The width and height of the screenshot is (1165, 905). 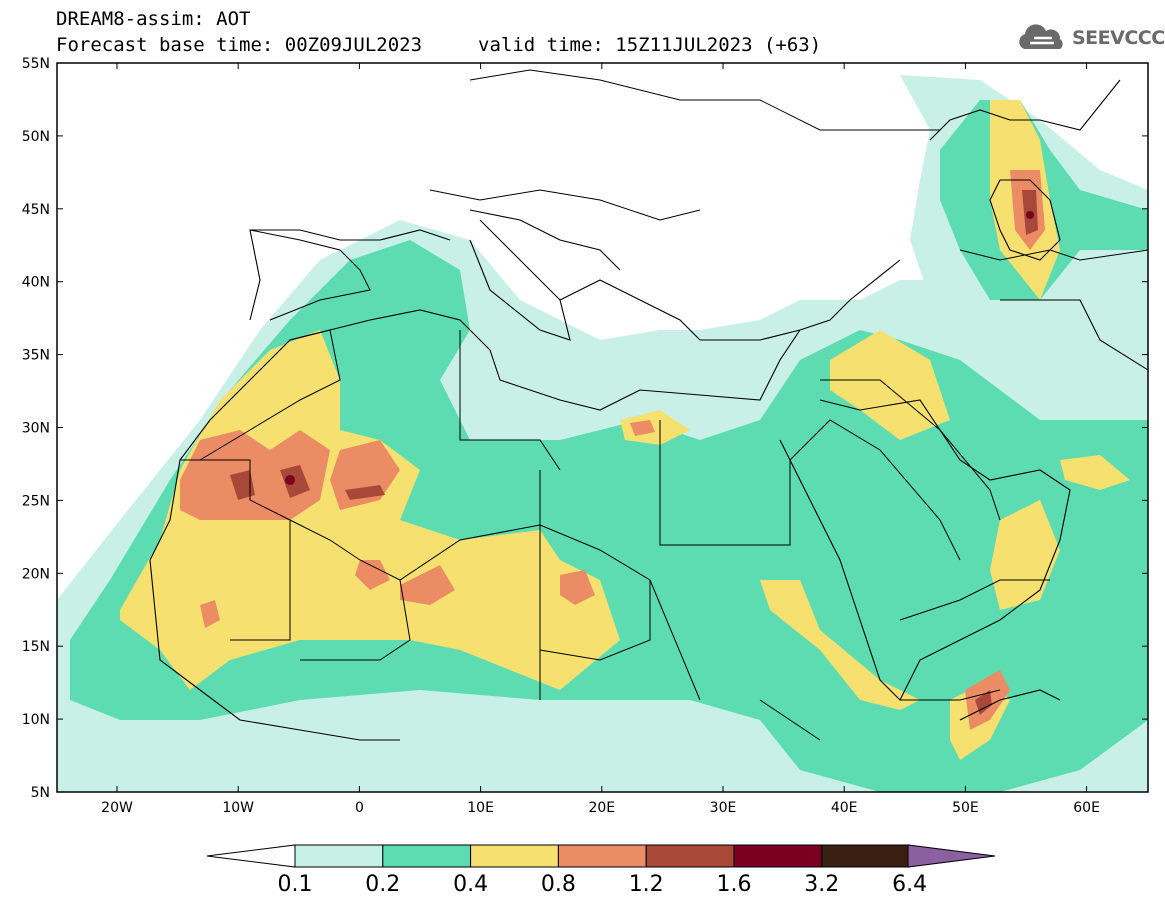 What do you see at coordinates (36, 137) in the screenshot?
I see `lat-tick-label: 50N` at bounding box center [36, 137].